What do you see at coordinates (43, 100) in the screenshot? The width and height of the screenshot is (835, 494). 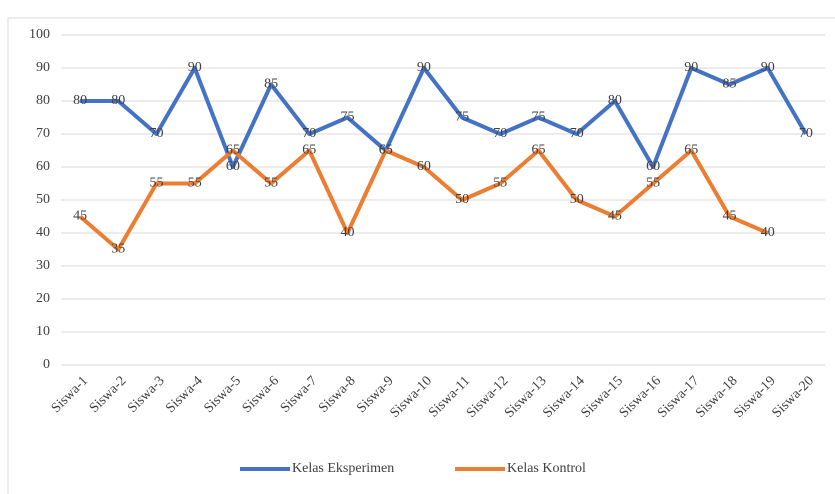 I see `y-tick-label: 80` at bounding box center [43, 100].